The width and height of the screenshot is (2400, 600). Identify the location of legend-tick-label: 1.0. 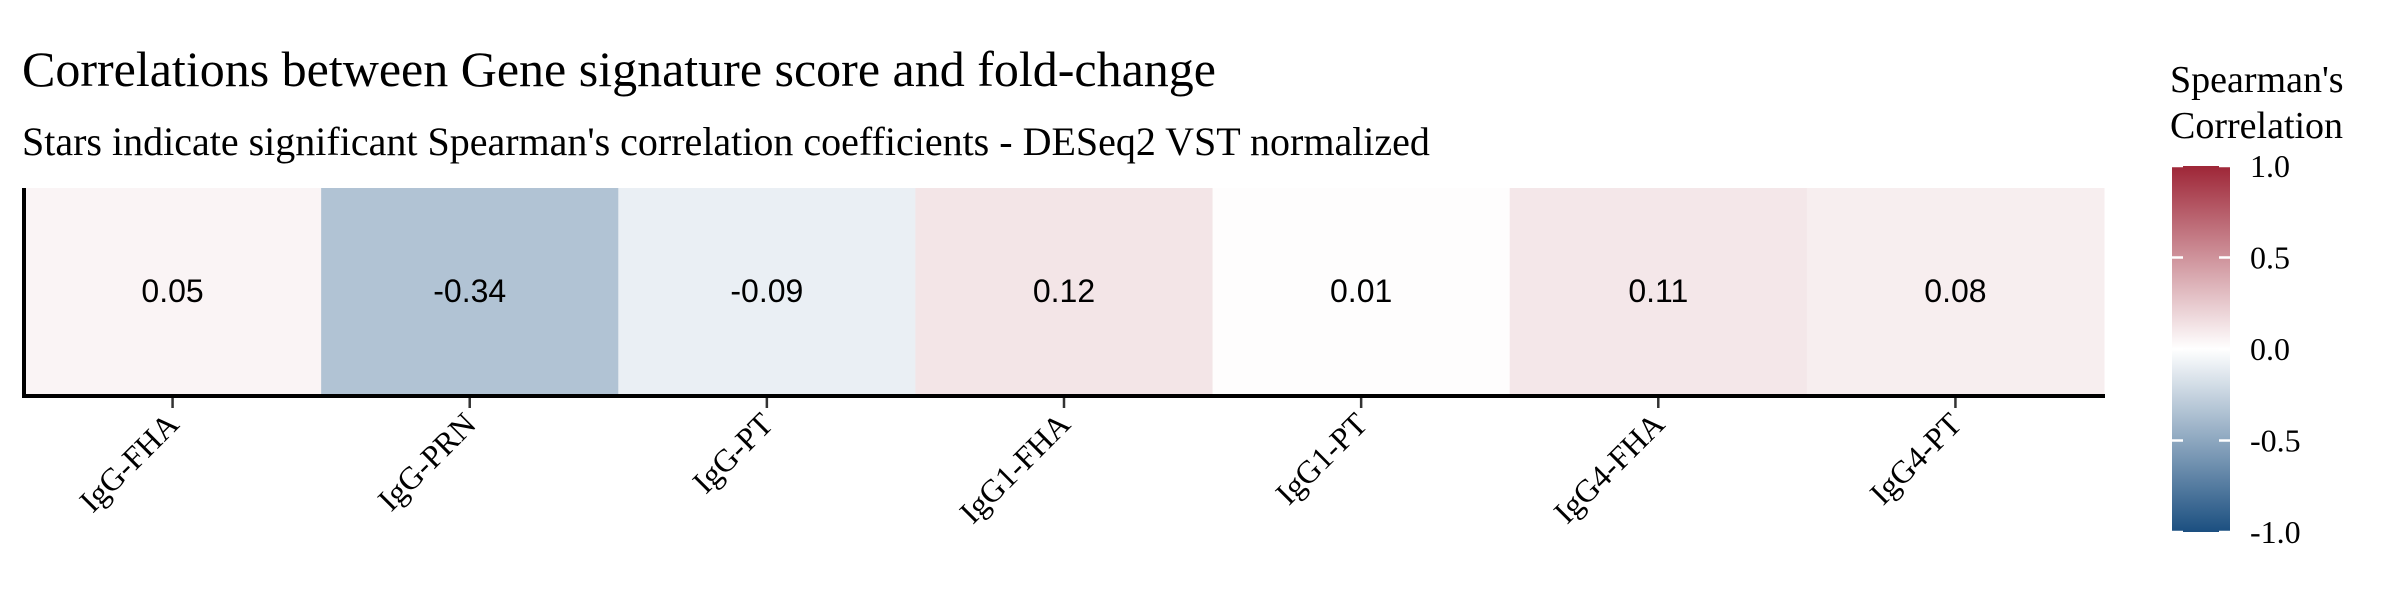
(2270, 166).